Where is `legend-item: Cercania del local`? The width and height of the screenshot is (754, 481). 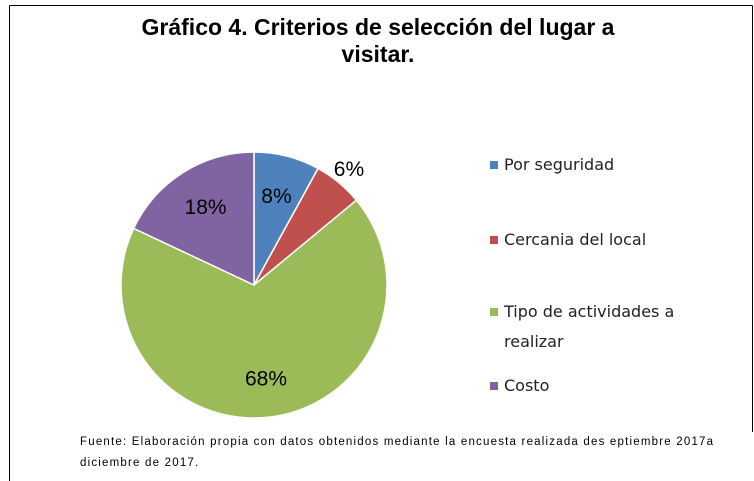 legend-item: Cercania del local is located at coordinates (617, 240).